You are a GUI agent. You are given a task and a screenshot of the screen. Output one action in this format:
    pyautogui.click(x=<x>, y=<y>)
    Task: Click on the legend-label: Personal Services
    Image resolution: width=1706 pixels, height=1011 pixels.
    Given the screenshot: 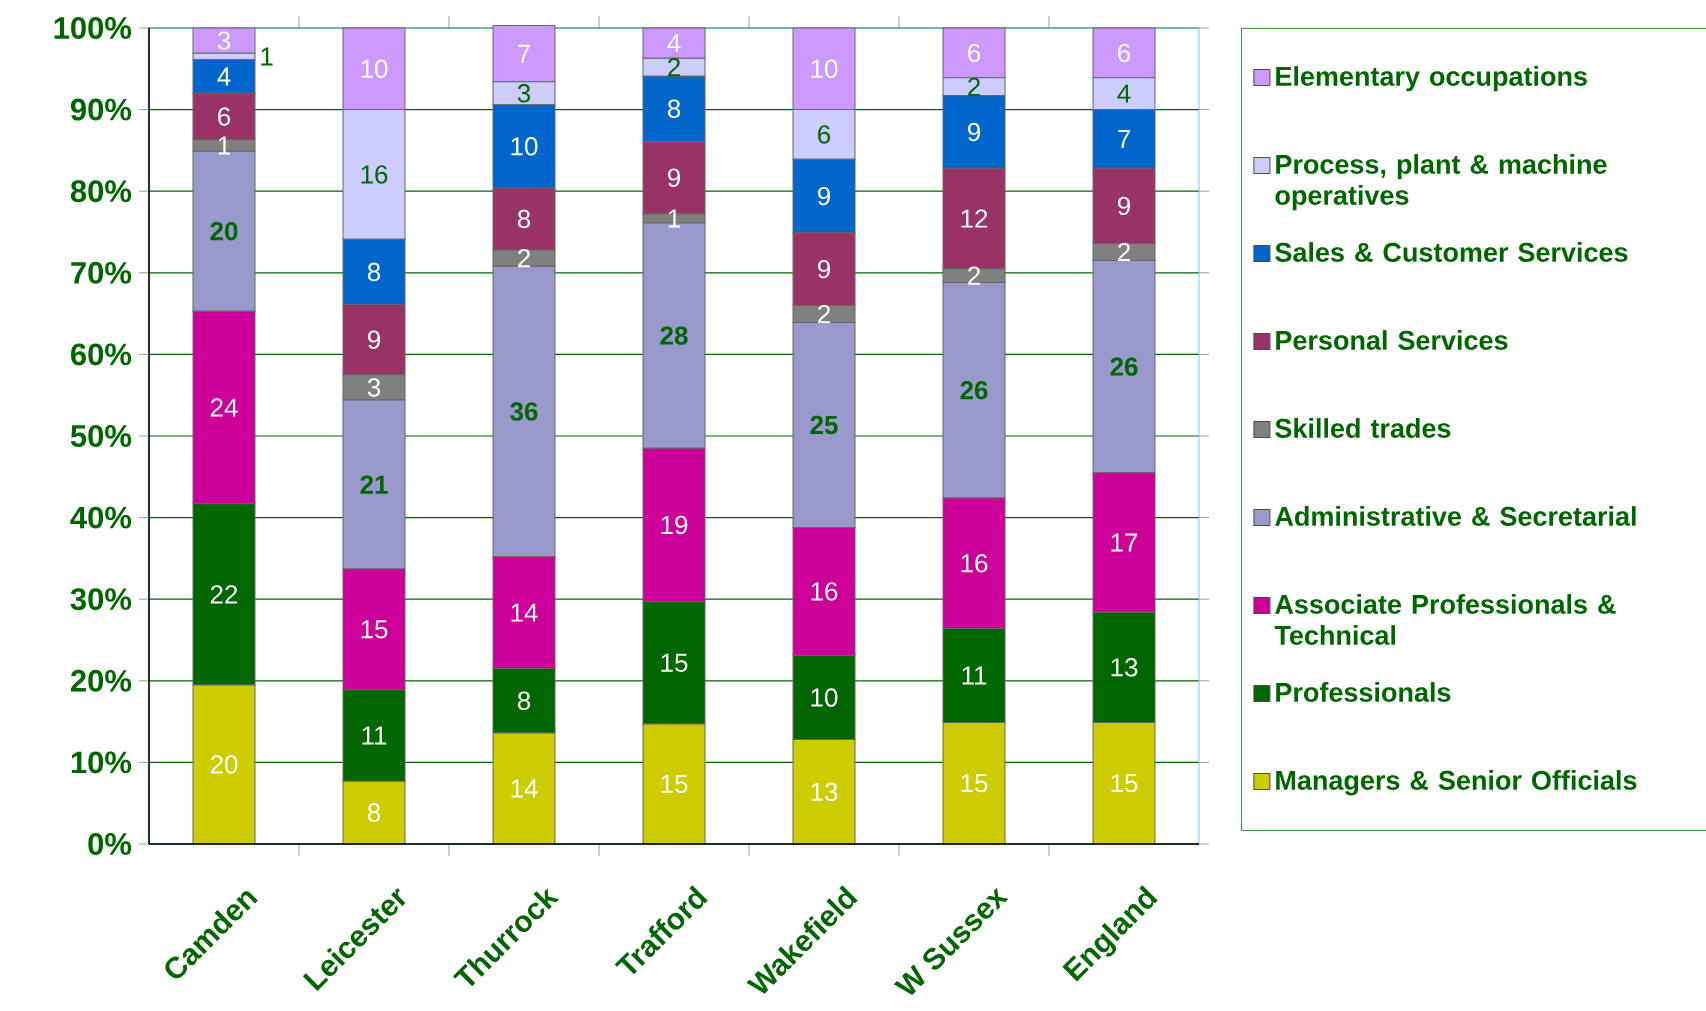 What is the action you would take?
    pyautogui.click(x=1392, y=340)
    